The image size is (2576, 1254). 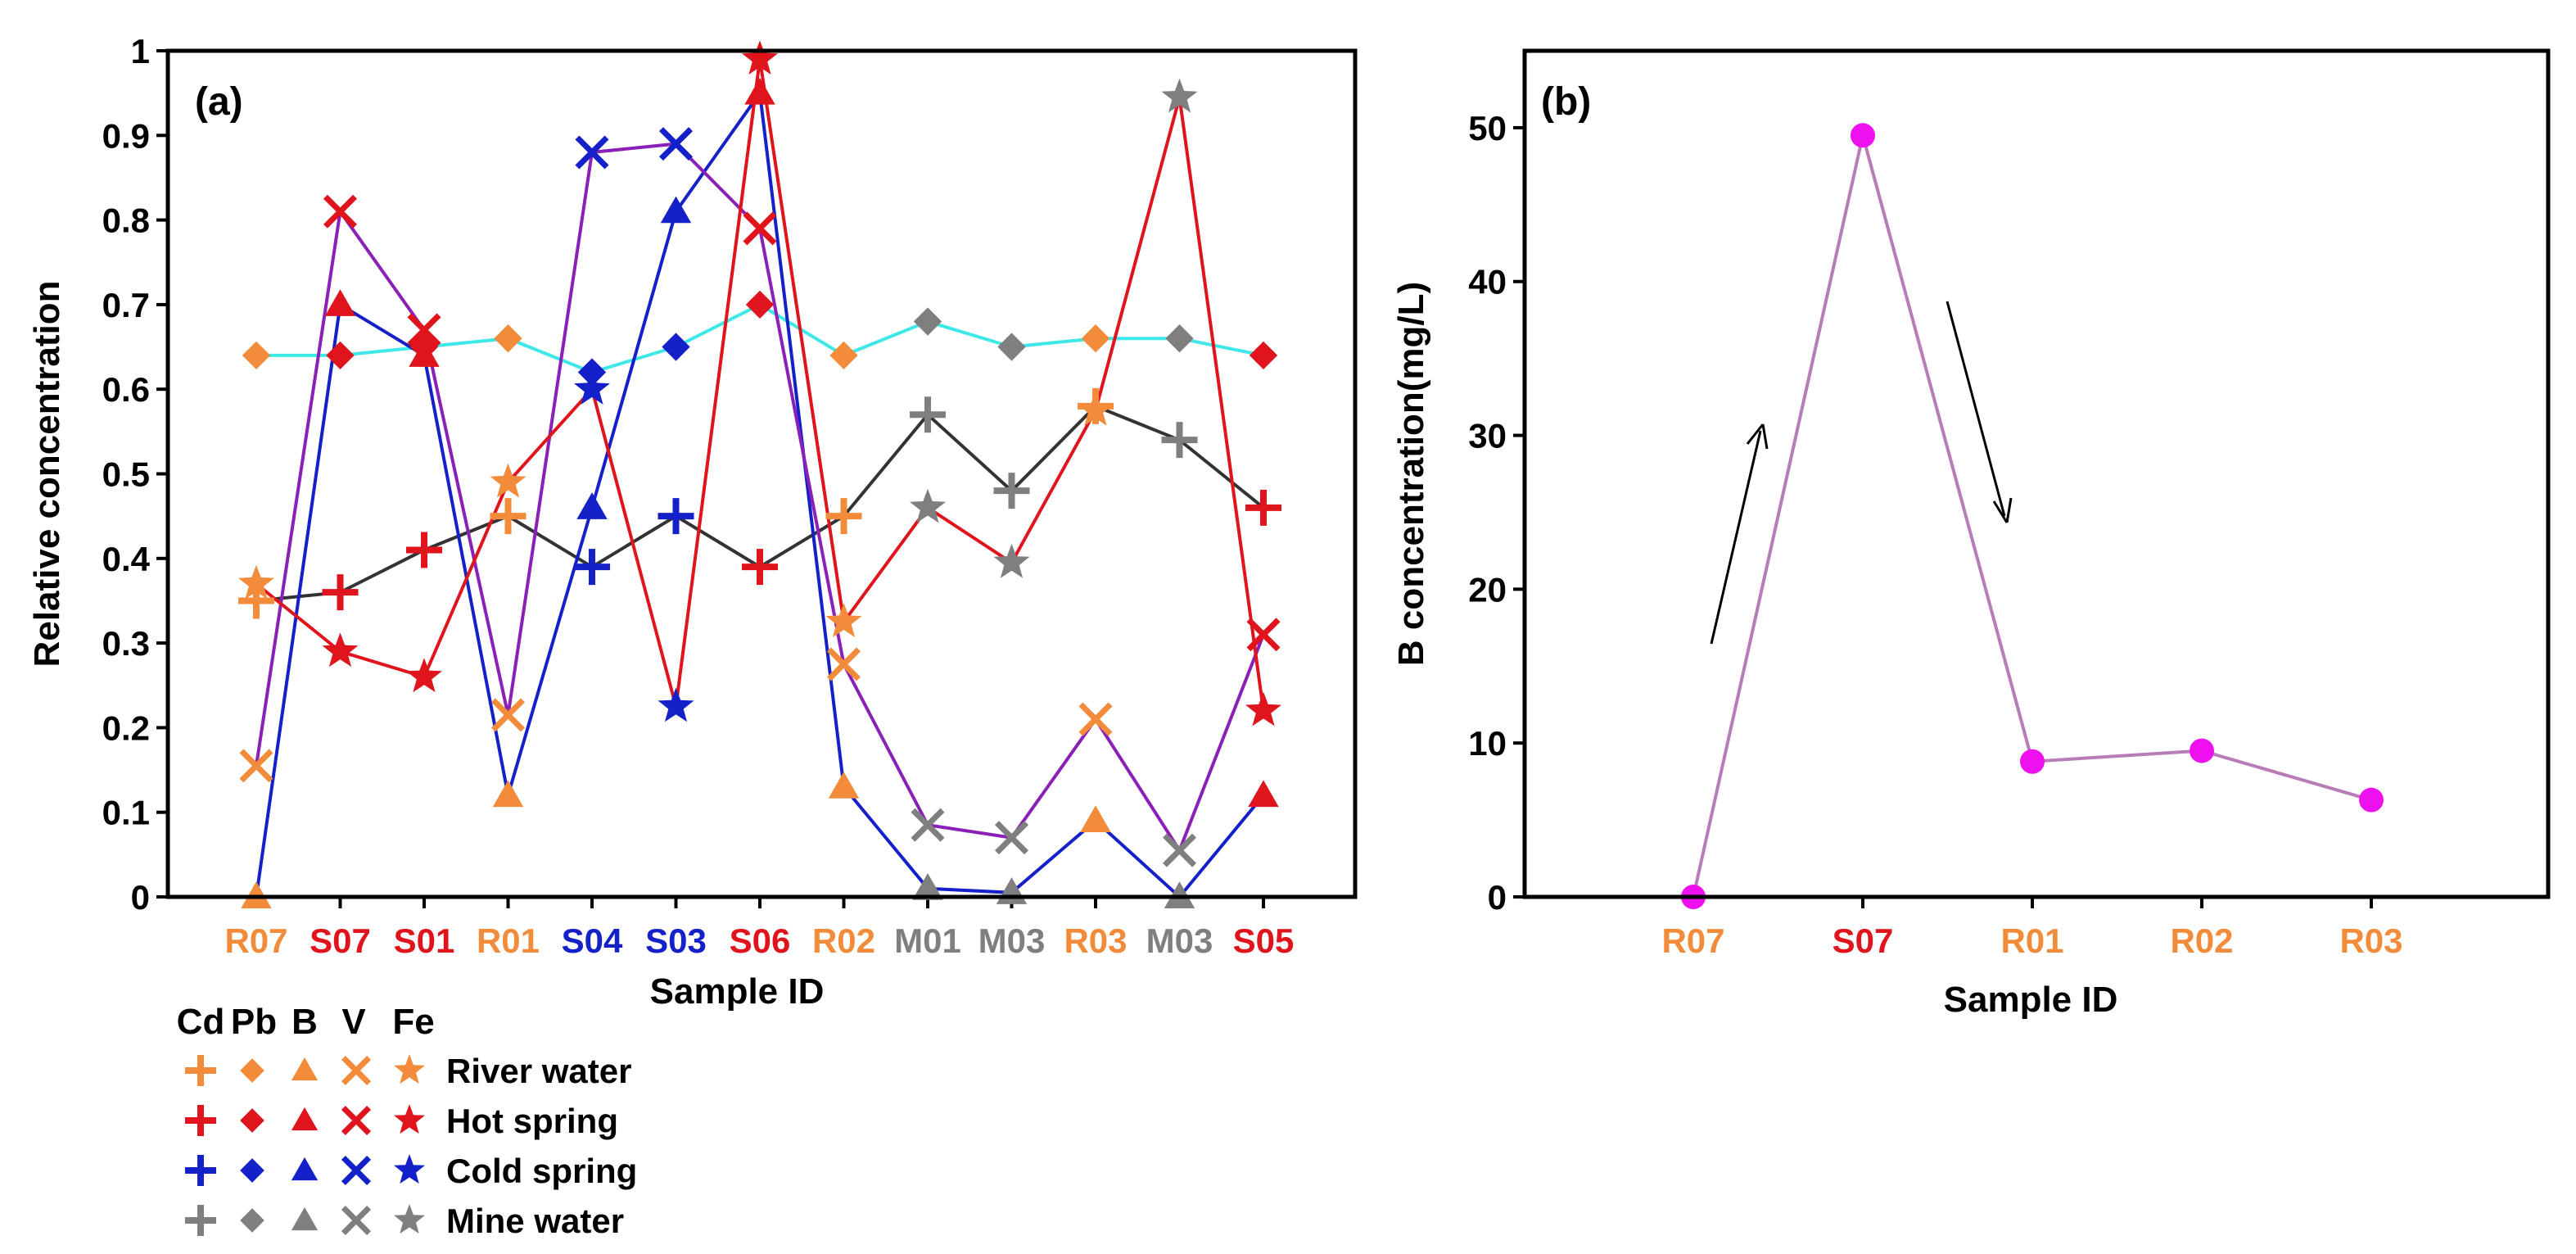 What do you see at coordinates (340, 302) in the screenshot?
I see `point-b-s07` at bounding box center [340, 302].